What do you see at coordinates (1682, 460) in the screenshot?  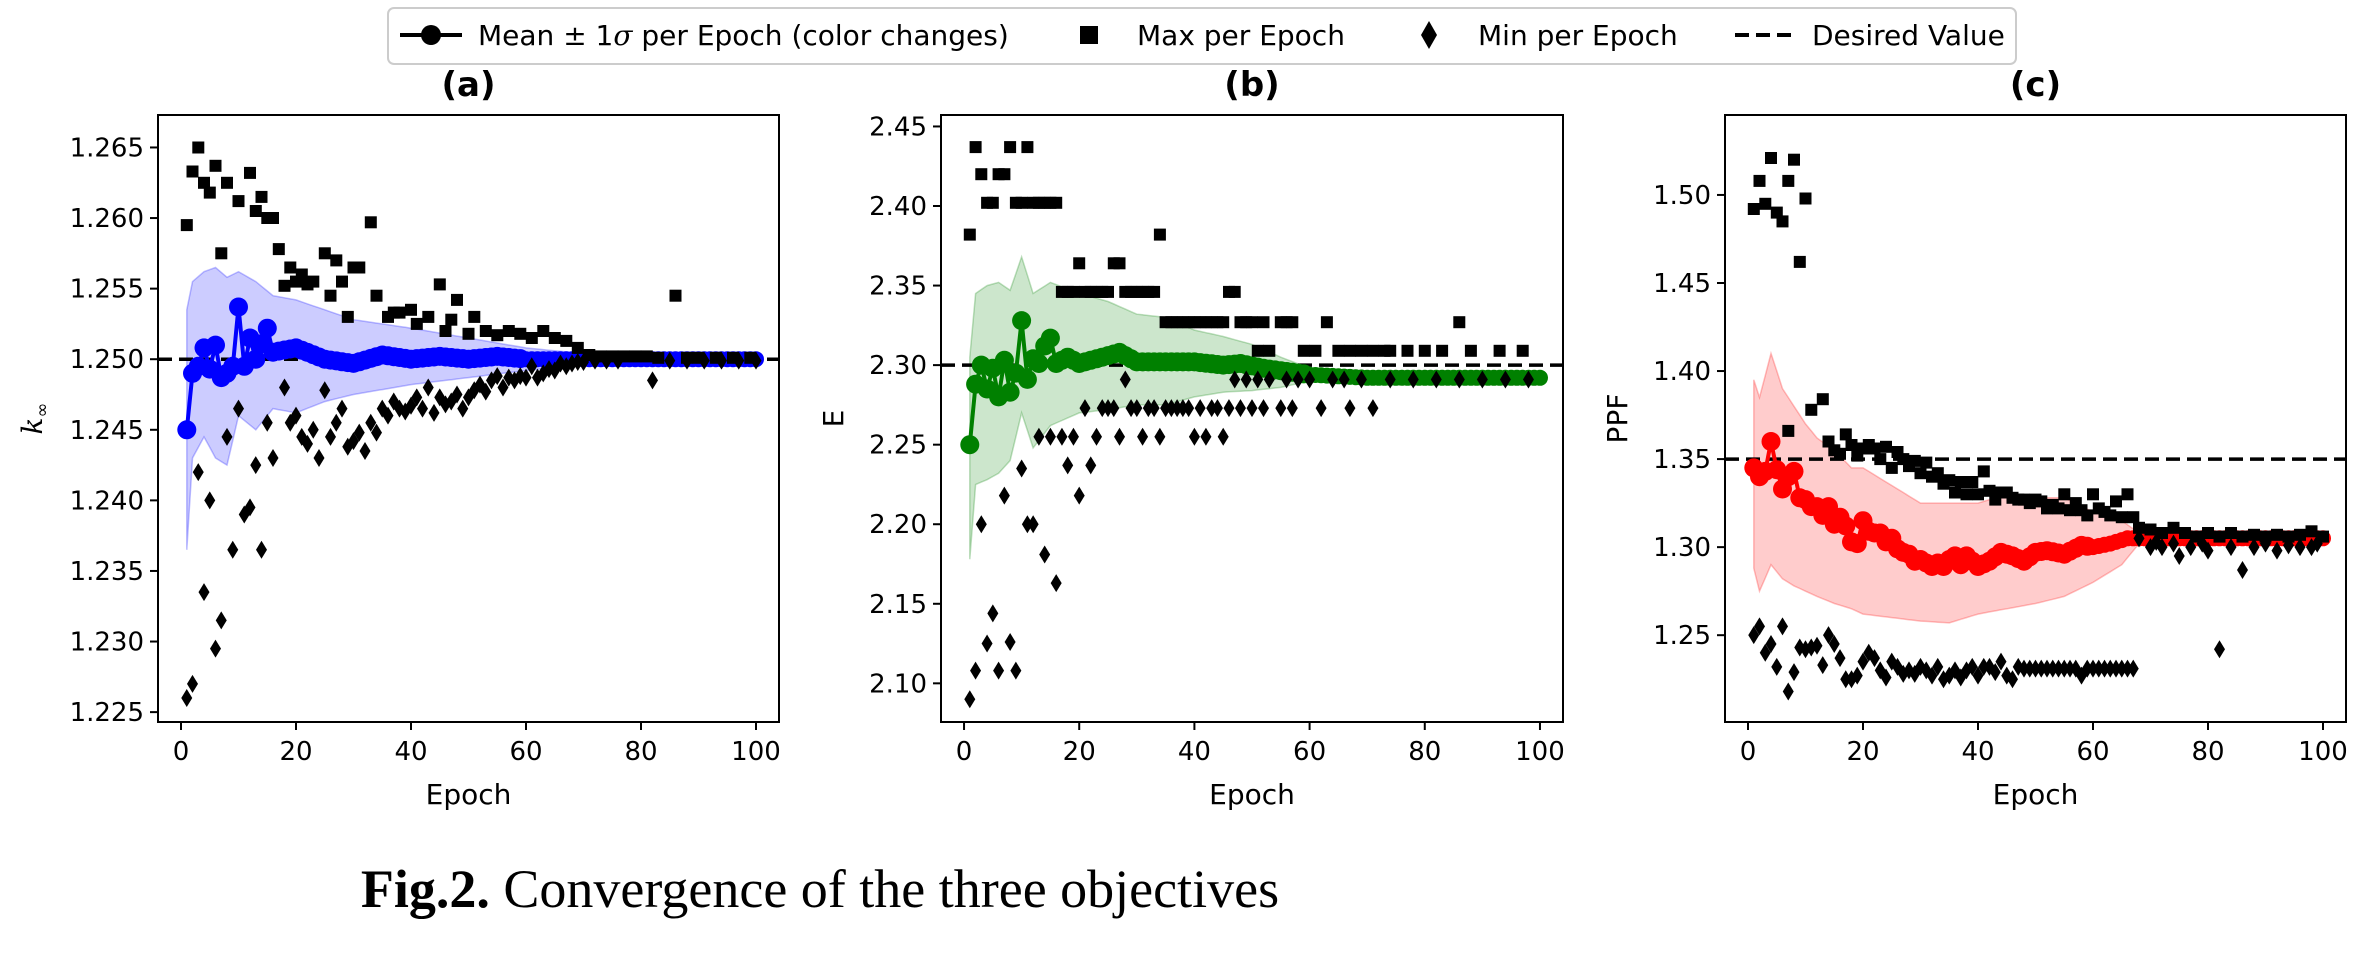 I see `y-tick-label: 1.35` at bounding box center [1682, 460].